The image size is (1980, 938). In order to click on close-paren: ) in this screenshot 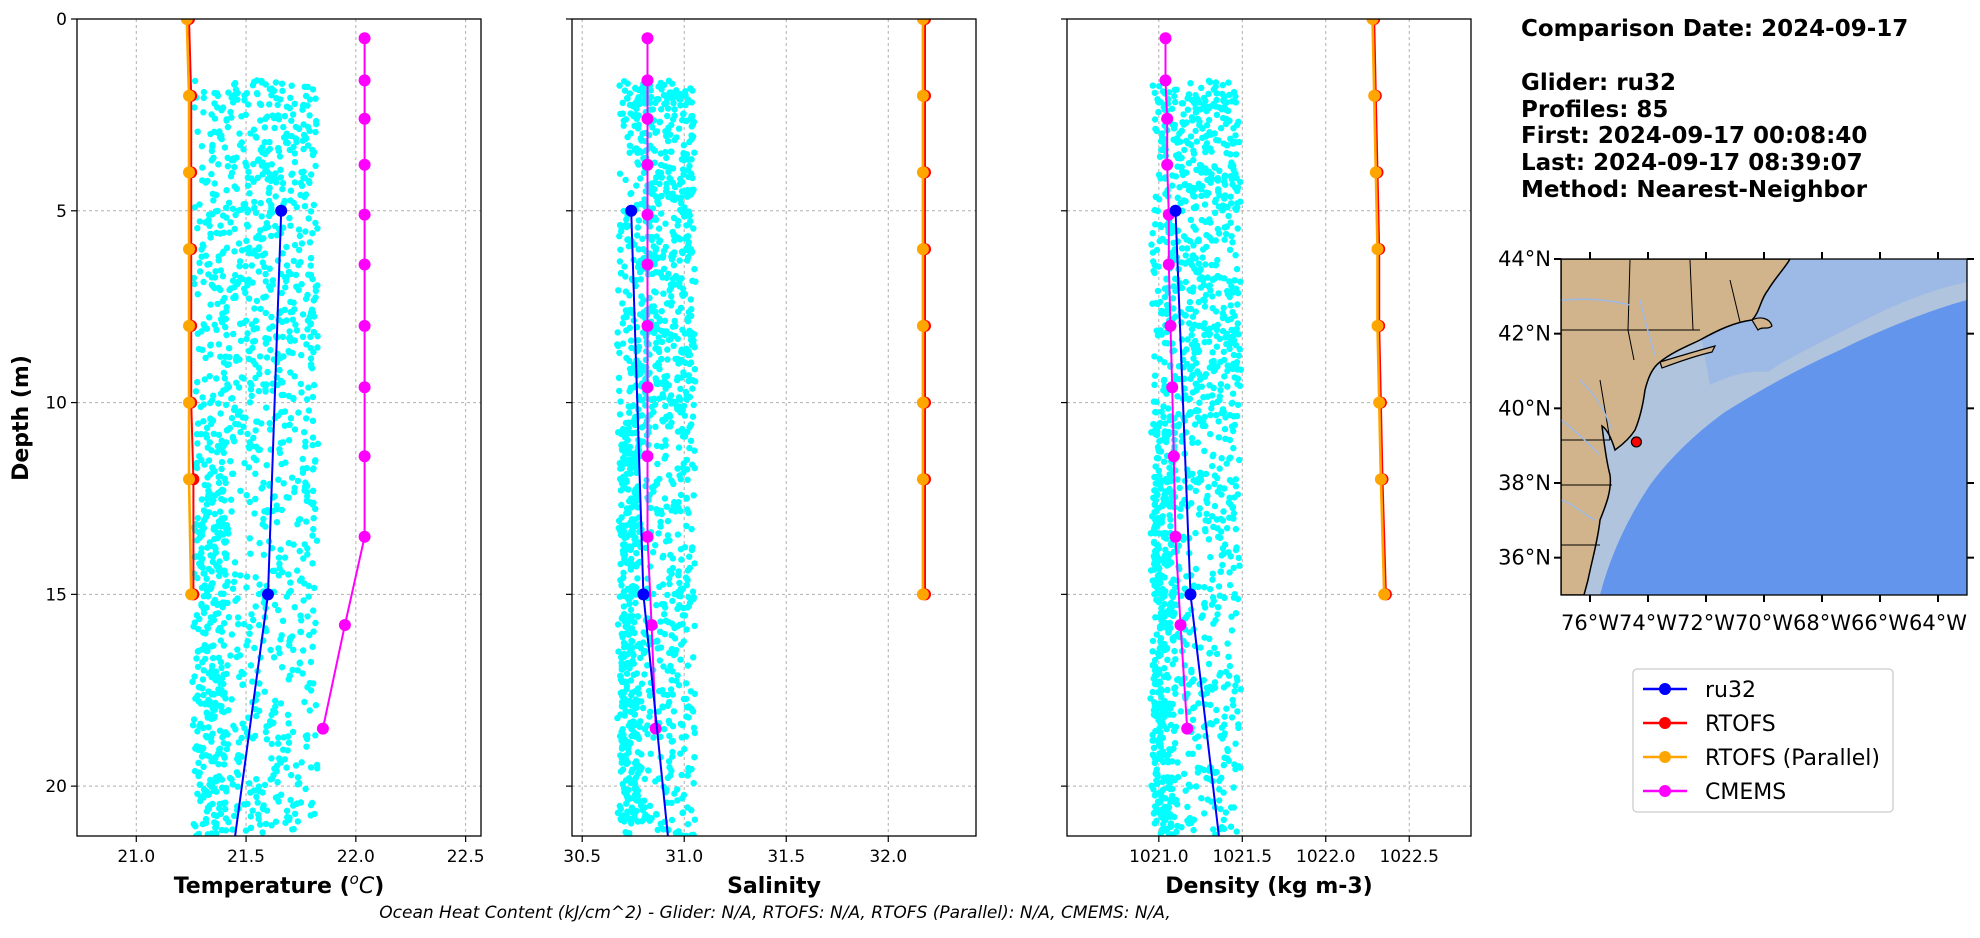, I will do `click(379, 886)`.